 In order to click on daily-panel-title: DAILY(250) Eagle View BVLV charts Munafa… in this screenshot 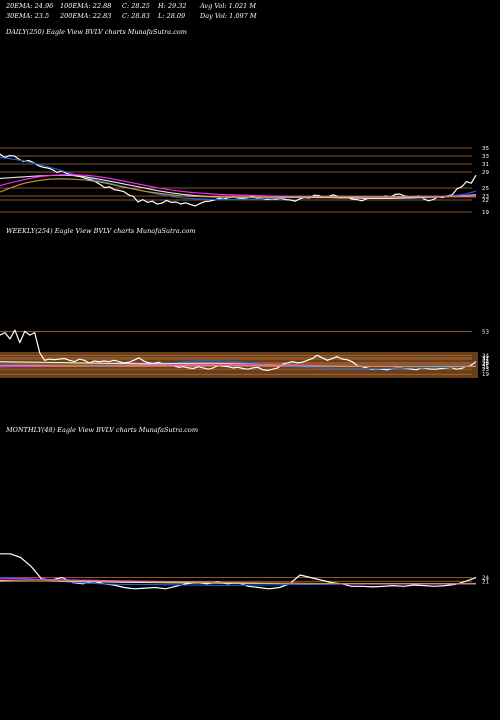, I will do `click(96, 32)`.